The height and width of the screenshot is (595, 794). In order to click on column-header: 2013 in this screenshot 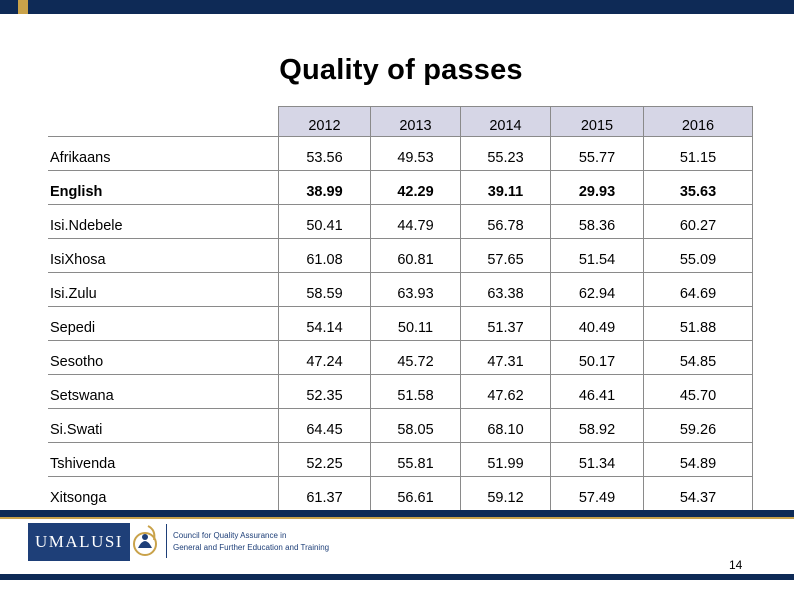, I will do `click(415, 121)`.